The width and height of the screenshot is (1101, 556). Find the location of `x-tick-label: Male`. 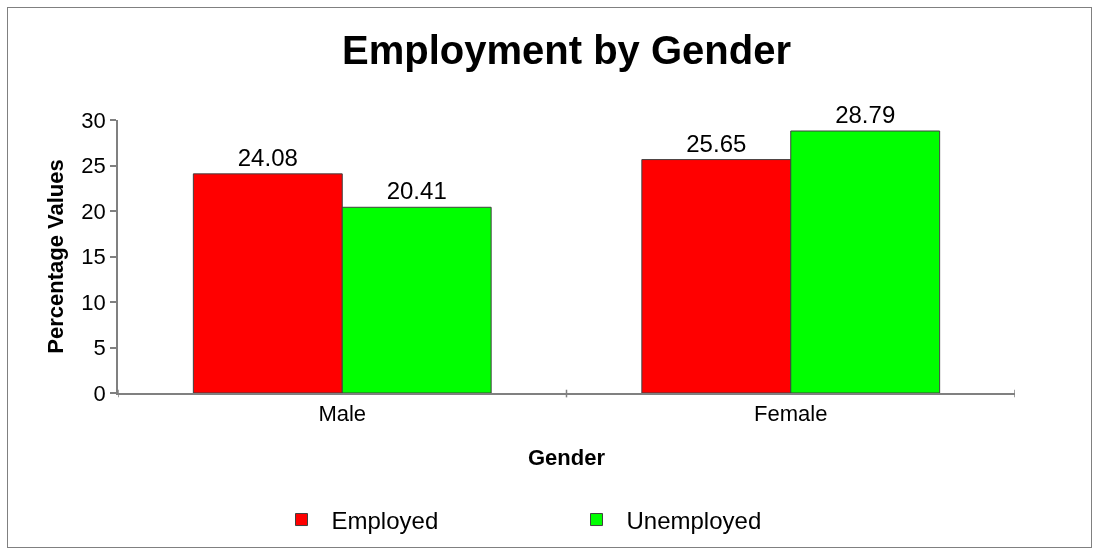

x-tick-label: Male is located at coordinates (342, 414).